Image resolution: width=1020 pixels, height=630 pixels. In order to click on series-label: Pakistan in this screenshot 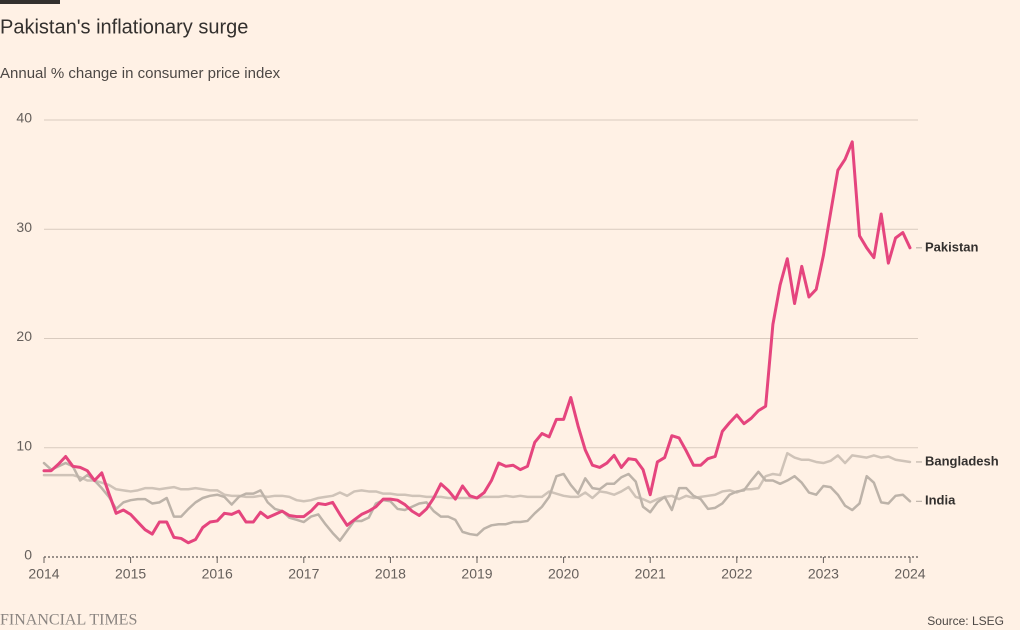, I will do `click(952, 246)`.